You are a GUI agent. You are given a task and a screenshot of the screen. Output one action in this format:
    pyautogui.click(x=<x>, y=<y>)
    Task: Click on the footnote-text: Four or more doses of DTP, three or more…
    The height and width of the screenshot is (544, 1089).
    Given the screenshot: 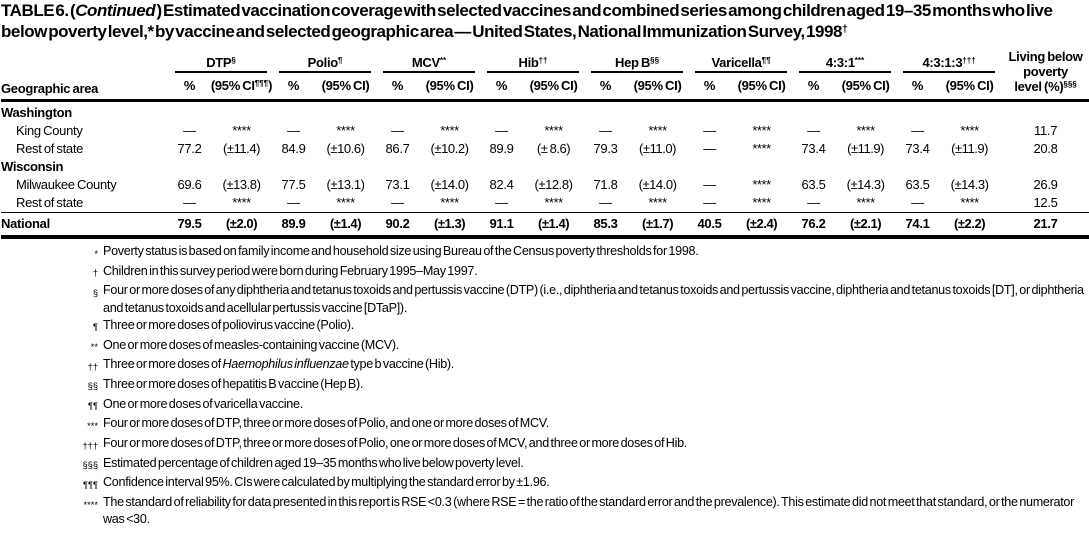 What is the action you would take?
    pyautogui.click(x=392, y=443)
    